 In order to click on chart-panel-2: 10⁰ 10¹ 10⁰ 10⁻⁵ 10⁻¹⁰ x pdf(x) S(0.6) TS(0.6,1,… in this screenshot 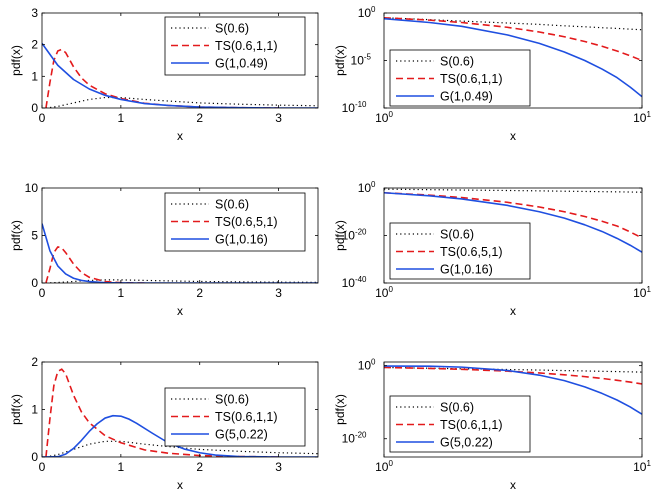, I will do `click(492, 74)`.